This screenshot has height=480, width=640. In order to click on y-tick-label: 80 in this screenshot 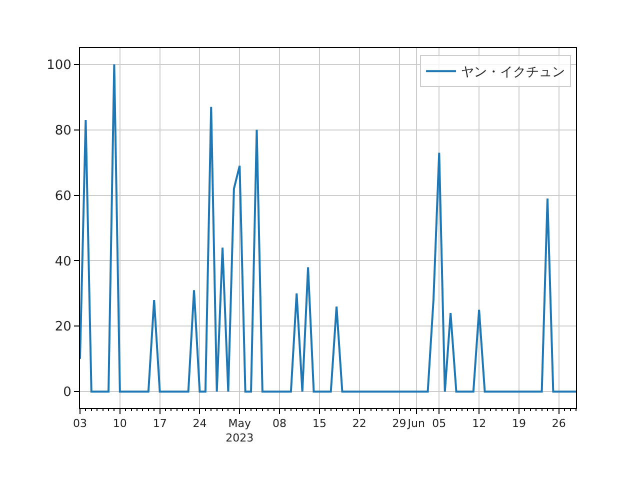, I will do `click(63, 130)`.